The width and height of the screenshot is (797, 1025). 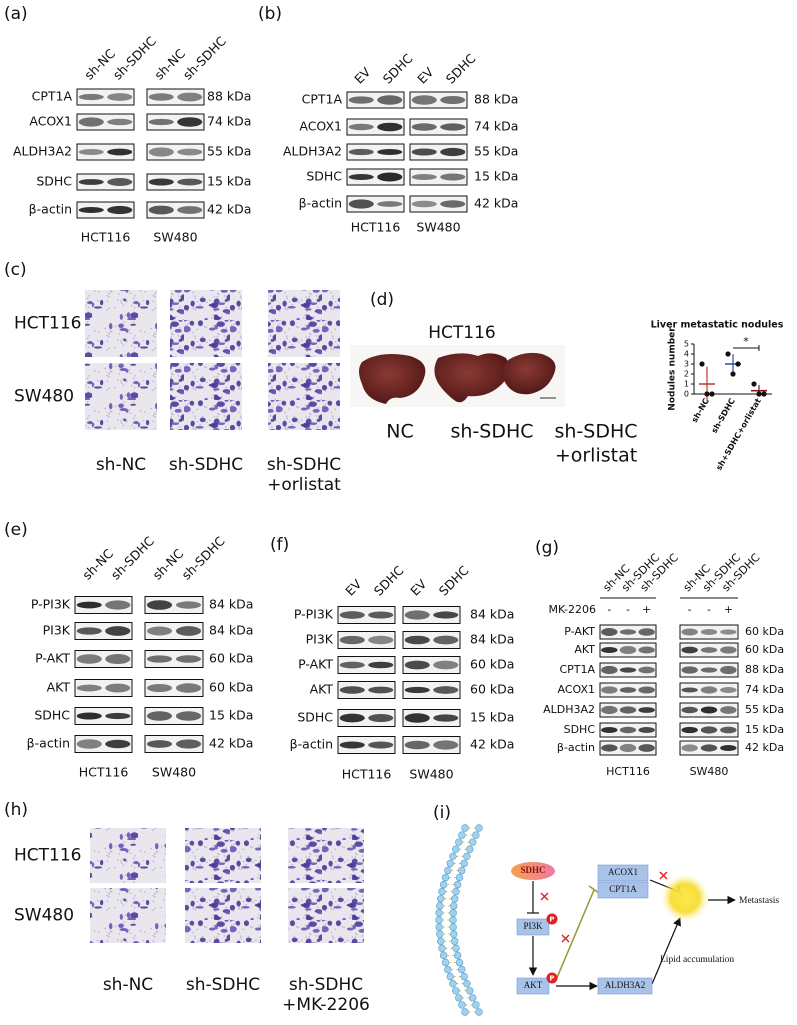 What do you see at coordinates (686, 354) in the screenshot?
I see `y-tick-label: 4` at bounding box center [686, 354].